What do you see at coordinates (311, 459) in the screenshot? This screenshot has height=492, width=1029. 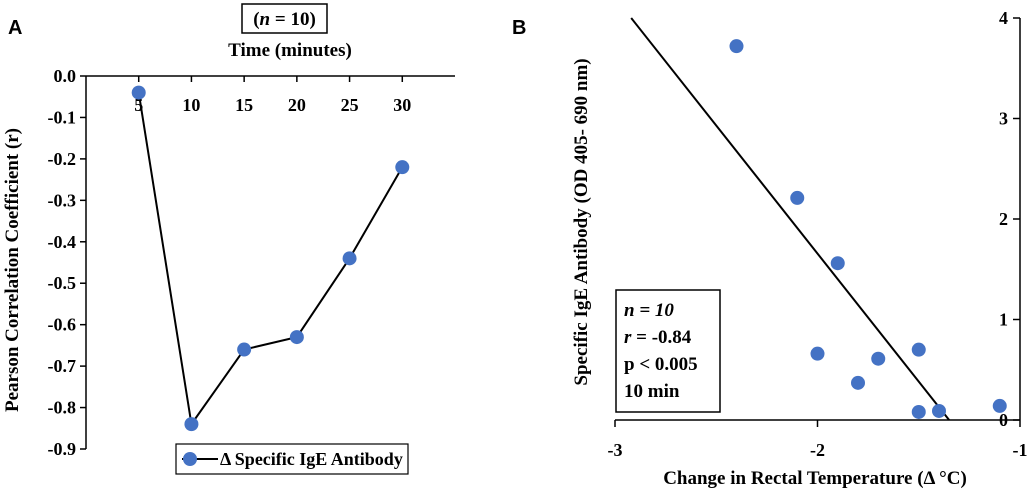 I see `panel-a-legend-label: Δ Specific IgE Antibody` at bounding box center [311, 459].